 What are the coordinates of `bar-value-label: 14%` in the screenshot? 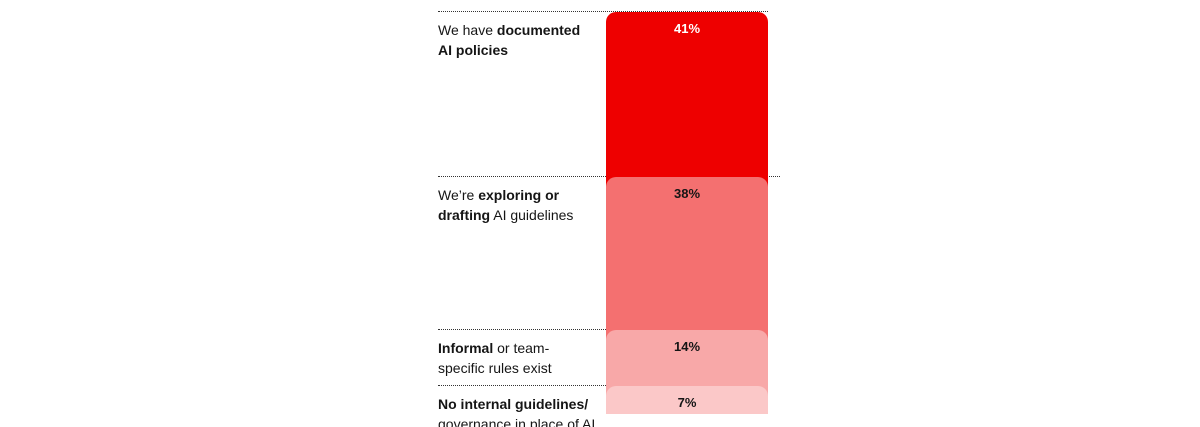 It's located at (687, 346).